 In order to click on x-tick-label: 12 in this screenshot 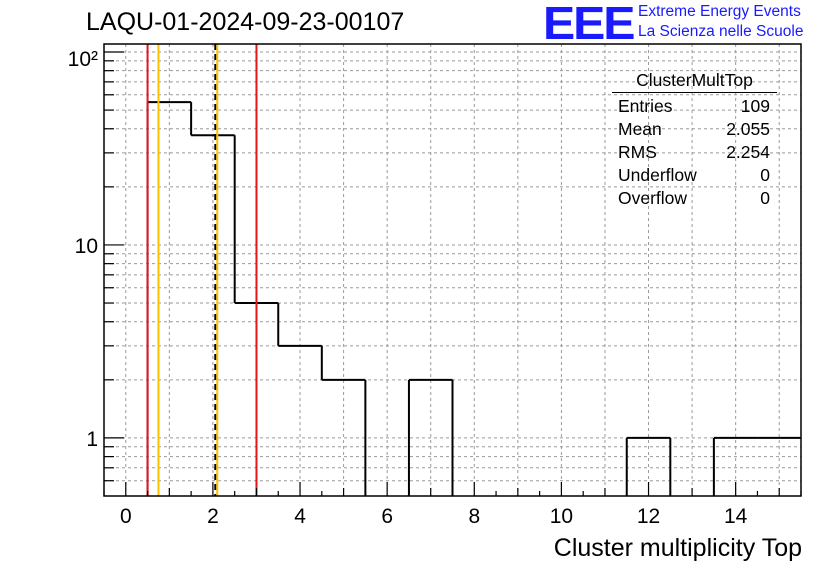, I will do `click(648, 516)`.